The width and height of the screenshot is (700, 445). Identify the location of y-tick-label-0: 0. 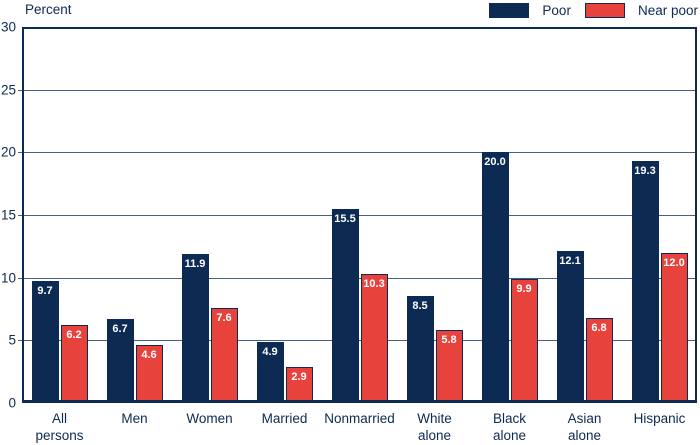
(12, 403).